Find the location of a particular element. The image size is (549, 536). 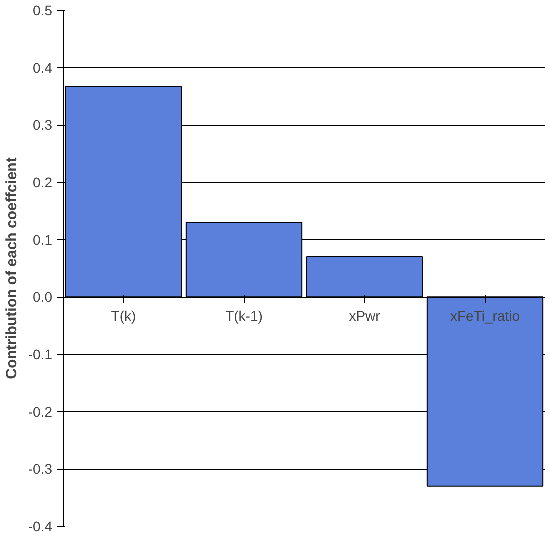

y-tick-label: -0.1 is located at coordinates (40, 354).